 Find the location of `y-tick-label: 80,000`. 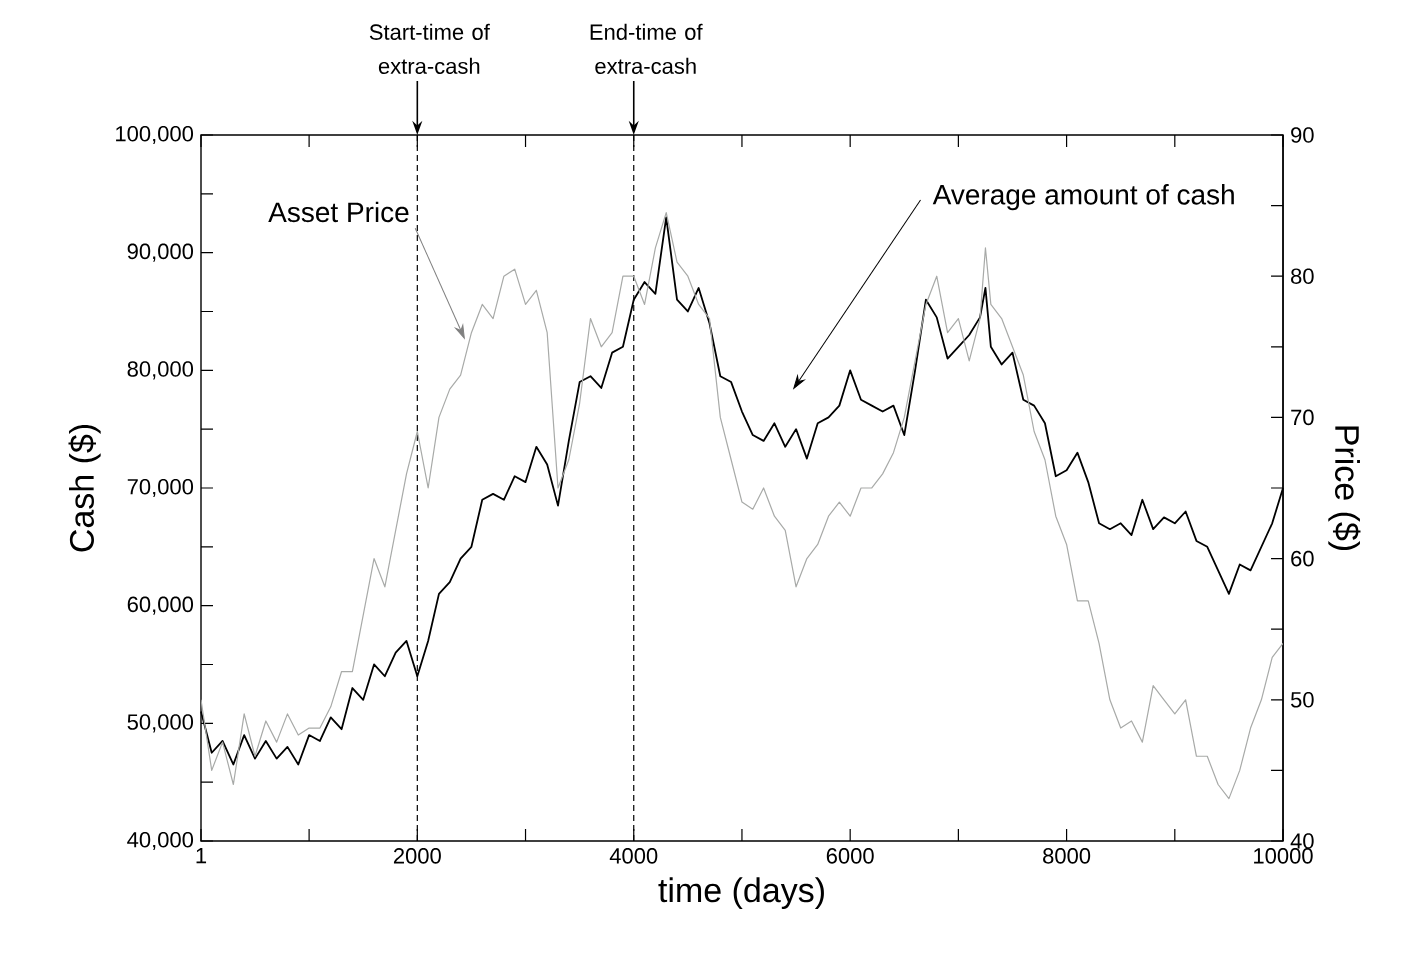

y-tick-label: 80,000 is located at coordinates (160, 370).